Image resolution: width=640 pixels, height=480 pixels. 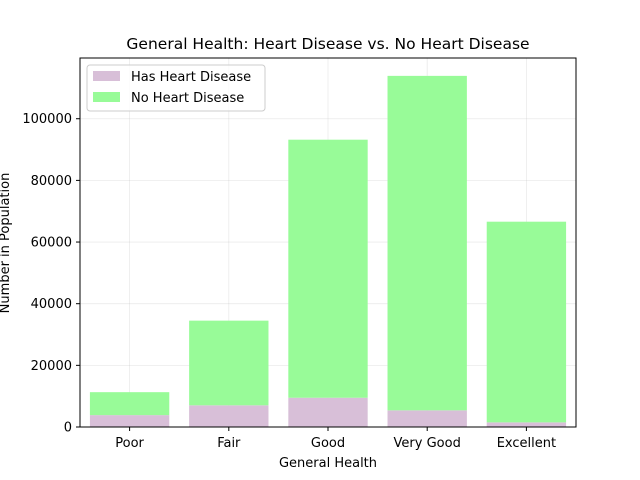 I want to click on legend-label: Has Heart Disease, so click(x=191, y=77).